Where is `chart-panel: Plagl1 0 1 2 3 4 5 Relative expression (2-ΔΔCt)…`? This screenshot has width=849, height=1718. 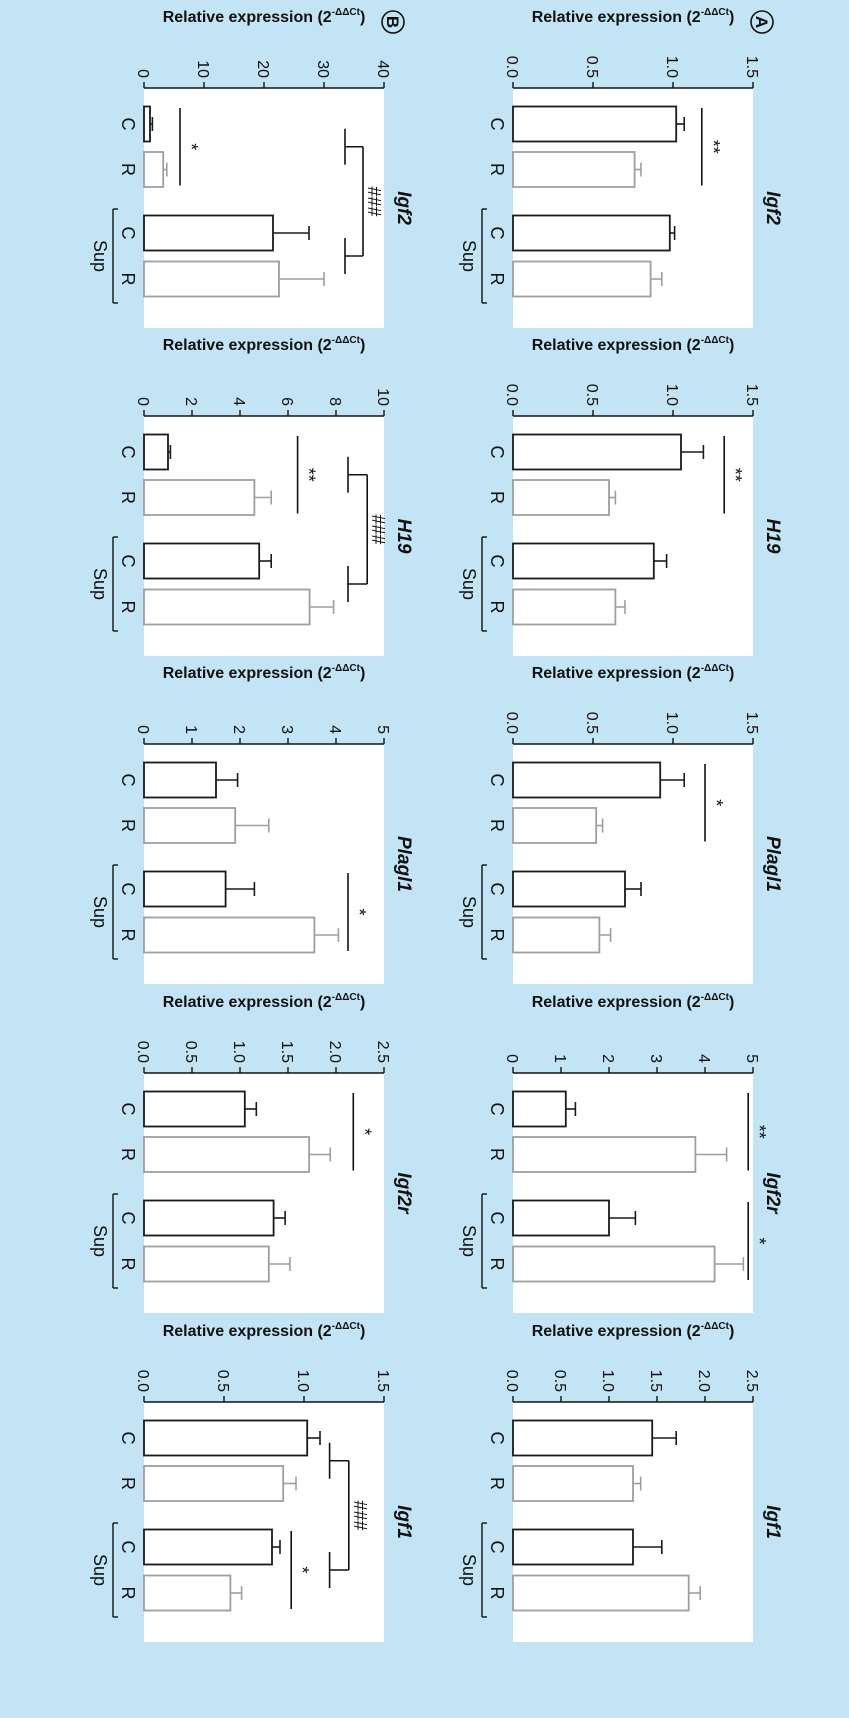 chart-panel: Plagl1 0 1 2 3 4 5 Relative expression (2-ΔΔCt)… is located at coordinates (252, 823).